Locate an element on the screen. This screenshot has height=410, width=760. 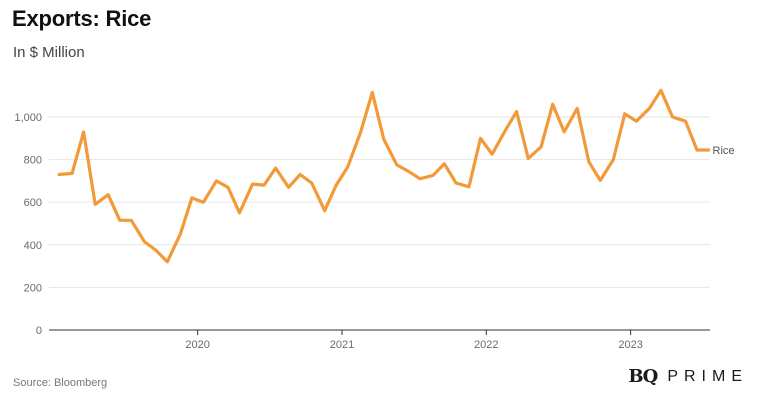
x-tick-label: 2023 is located at coordinates (630, 345).